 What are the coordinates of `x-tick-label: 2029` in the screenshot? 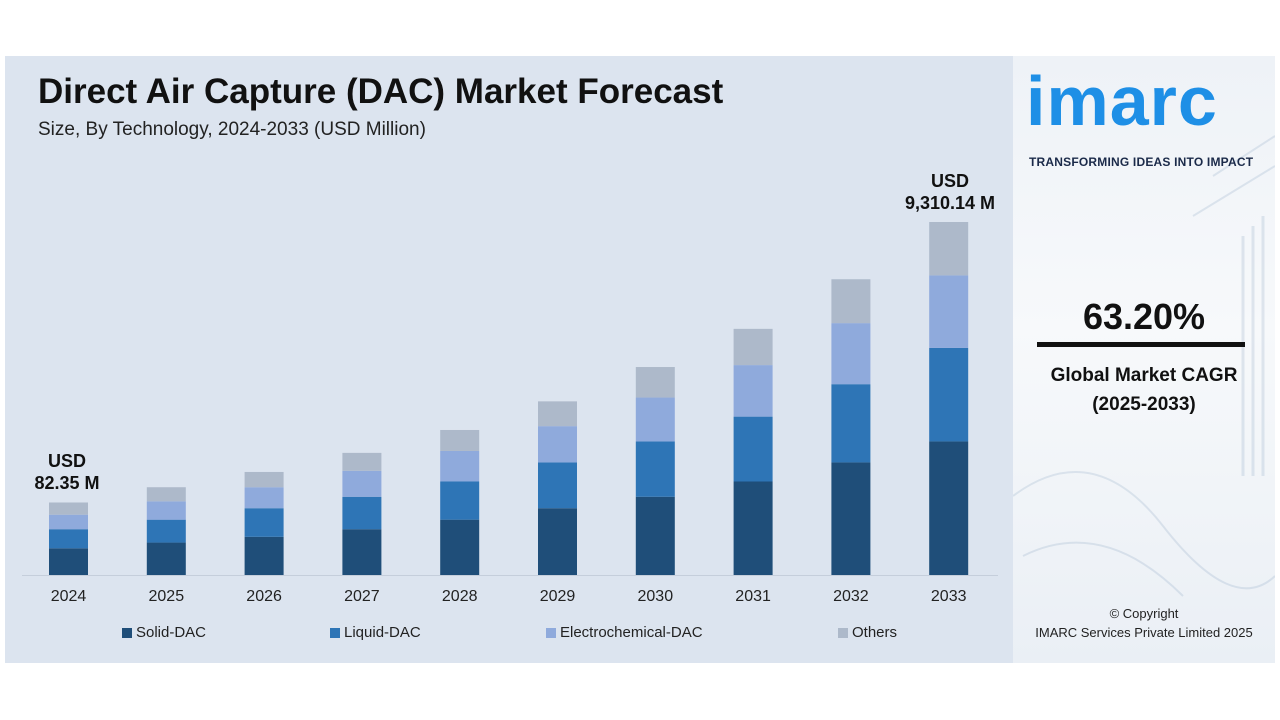 It's located at (558, 596).